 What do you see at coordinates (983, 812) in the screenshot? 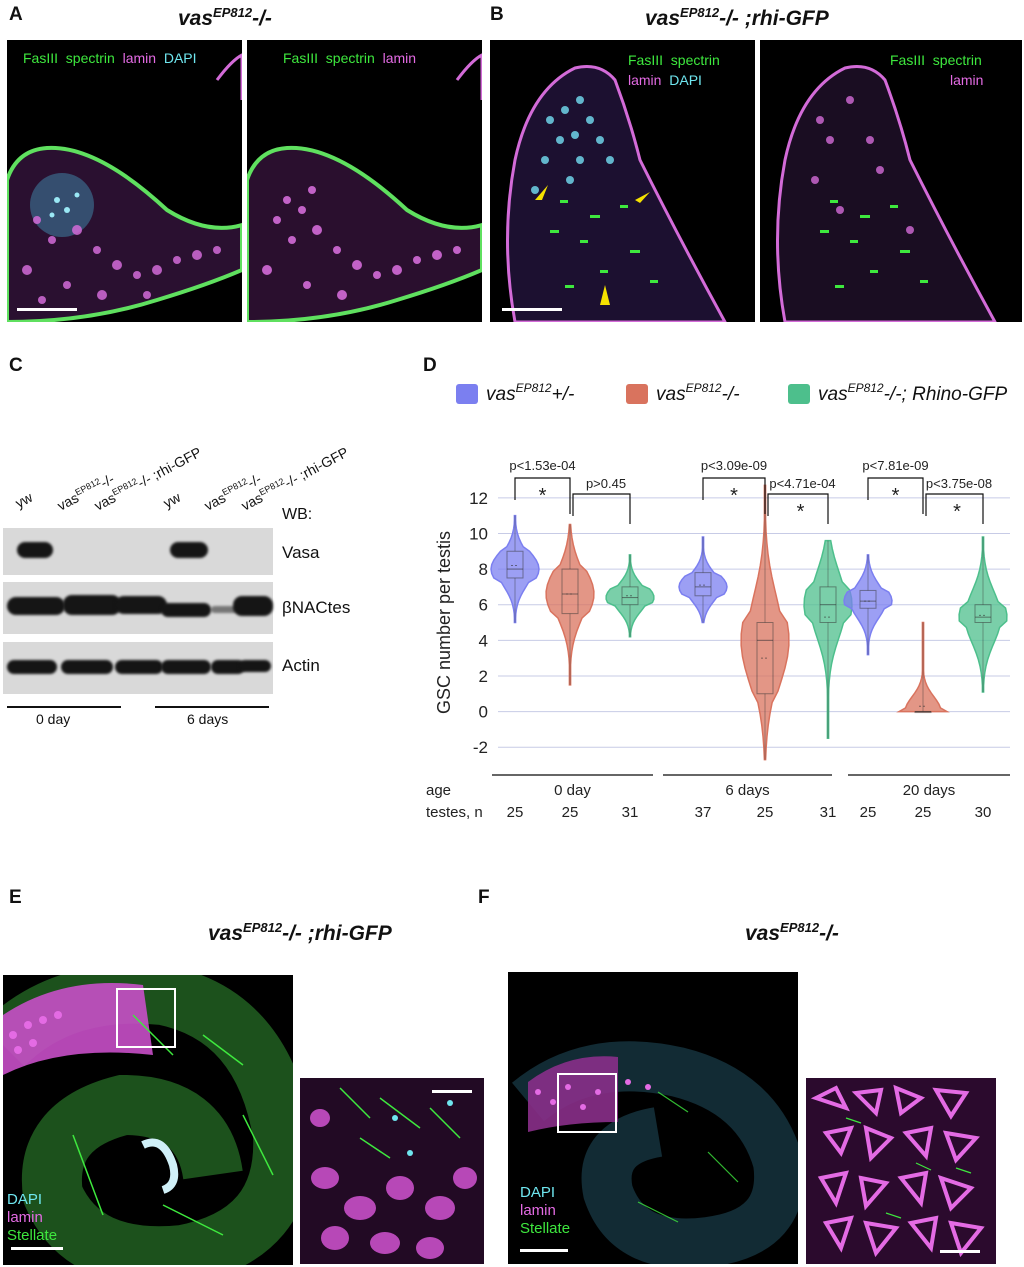
I see `testes-count: 30` at bounding box center [983, 812].